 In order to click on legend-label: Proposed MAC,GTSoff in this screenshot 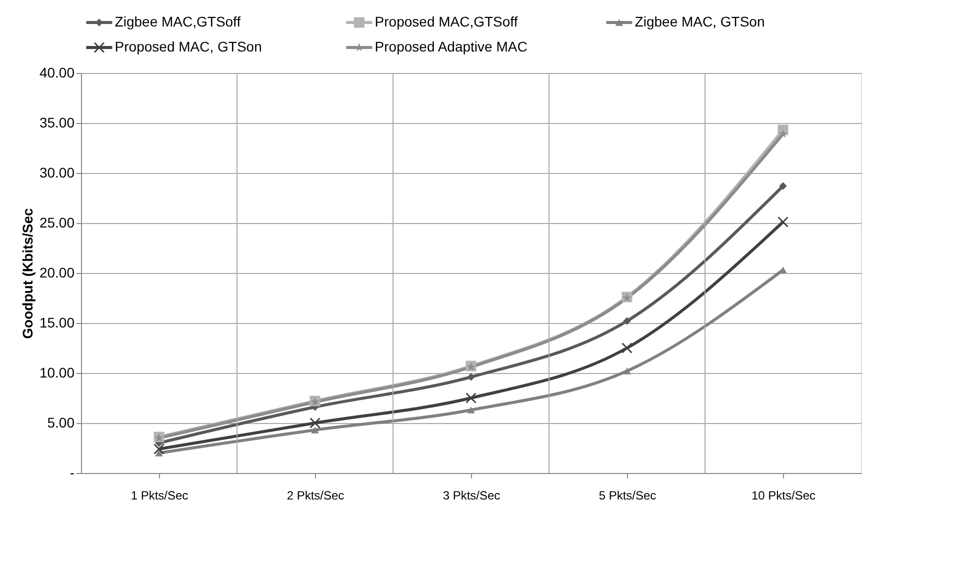, I will do `click(446, 22)`.